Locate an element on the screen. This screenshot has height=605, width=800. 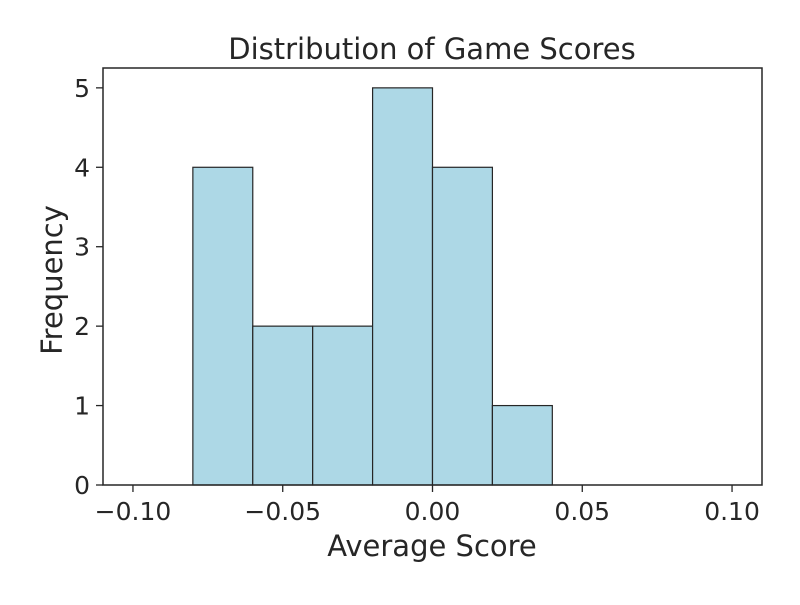
x-tick-label: −0.05 is located at coordinates (282, 511).